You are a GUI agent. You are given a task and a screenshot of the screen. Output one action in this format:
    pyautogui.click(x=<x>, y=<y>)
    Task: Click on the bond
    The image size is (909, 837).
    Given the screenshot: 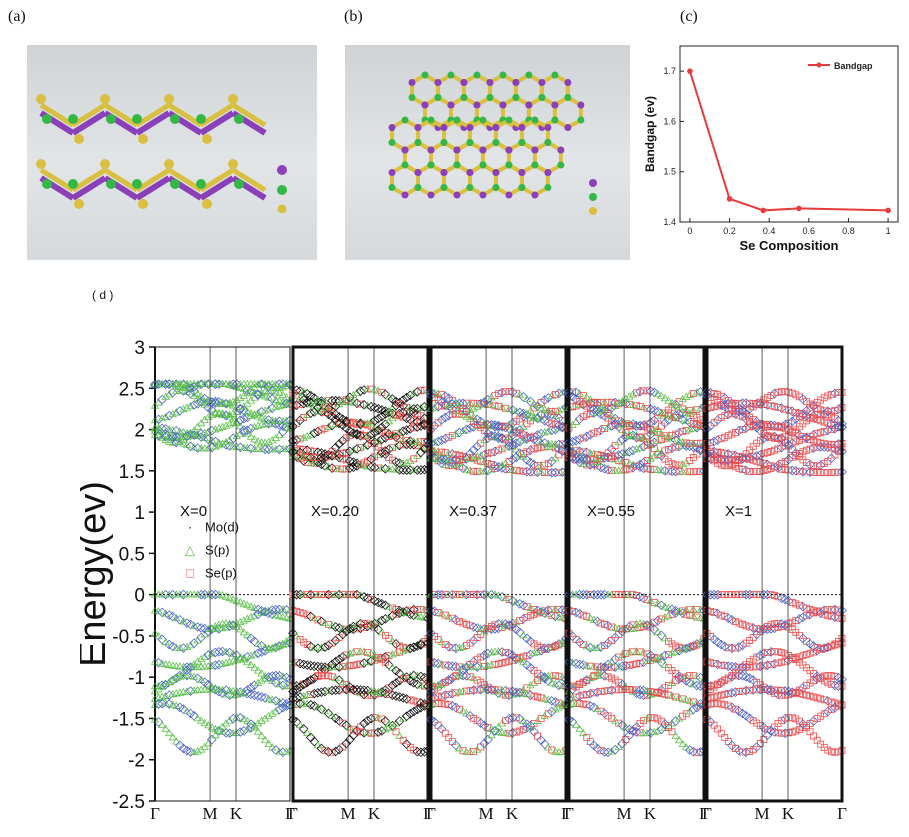 What is the action you would take?
    pyautogui.click(x=89, y=123)
    